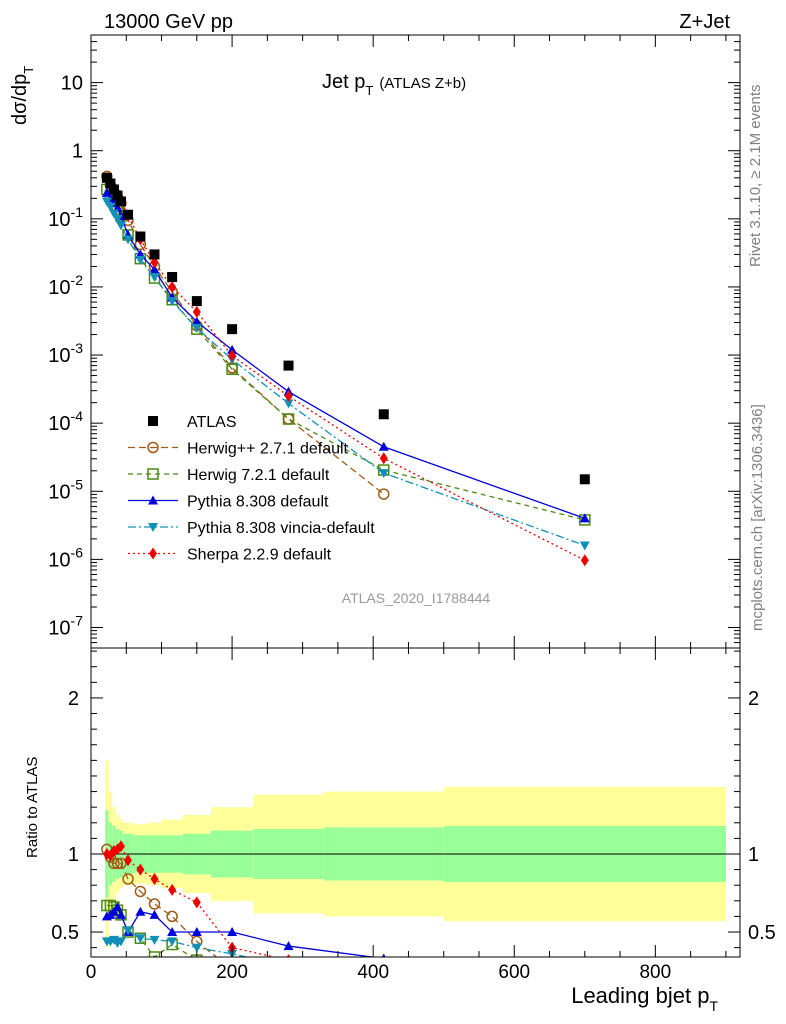  What do you see at coordinates (153, 447) in the screenshot?
I see `legend-marker-herwig-2-7-1-default` at bounding box center [153, 447].